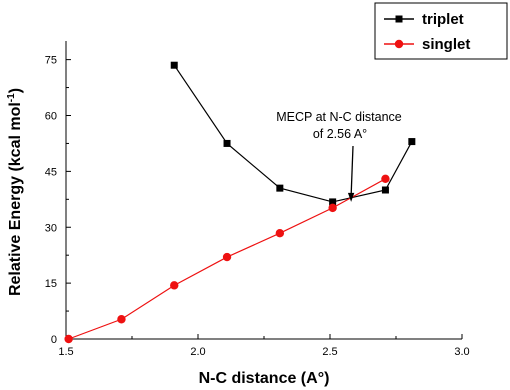 The width and height of the screenshot is (510, 390). Describe the element at coordinates (352, 170) in the screenshot. I see `annotation-arrow-shaft` at that location.